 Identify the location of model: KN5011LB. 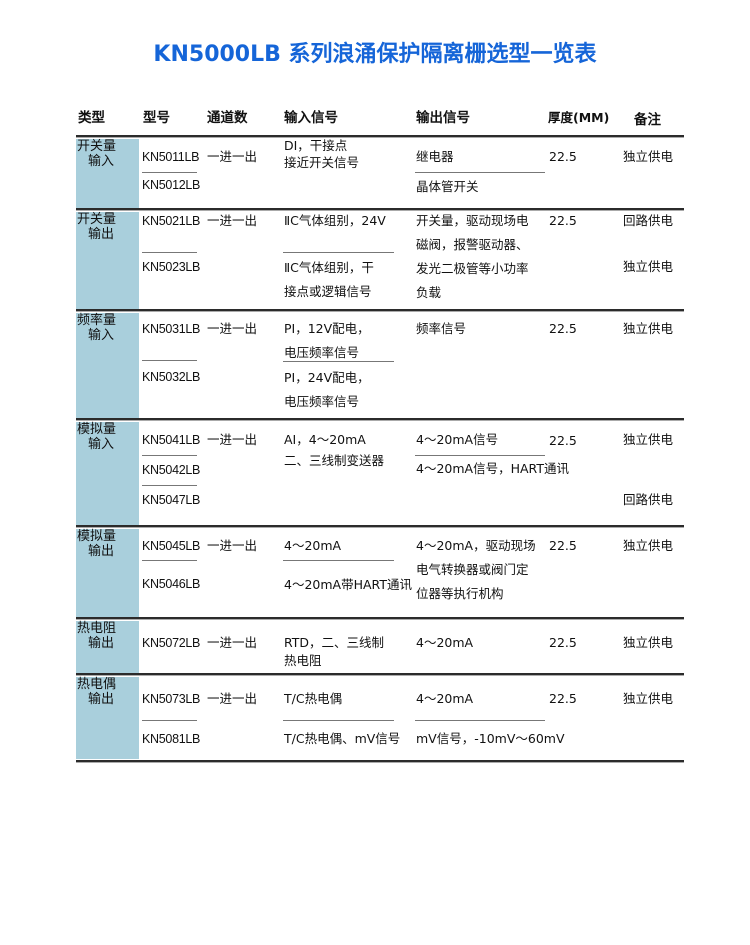
(171, 157).